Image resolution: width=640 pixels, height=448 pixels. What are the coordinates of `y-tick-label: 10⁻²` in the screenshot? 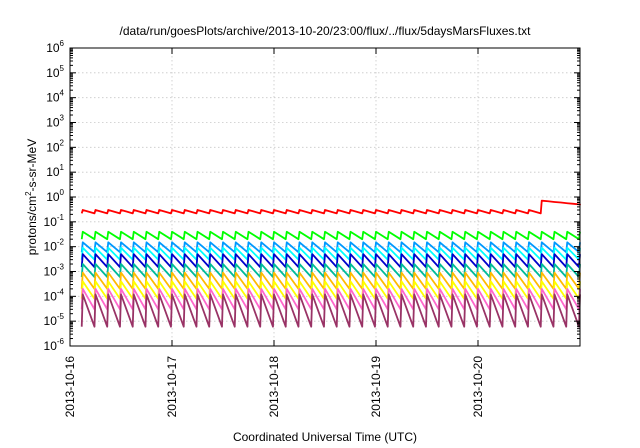 It's located at (54, 246).